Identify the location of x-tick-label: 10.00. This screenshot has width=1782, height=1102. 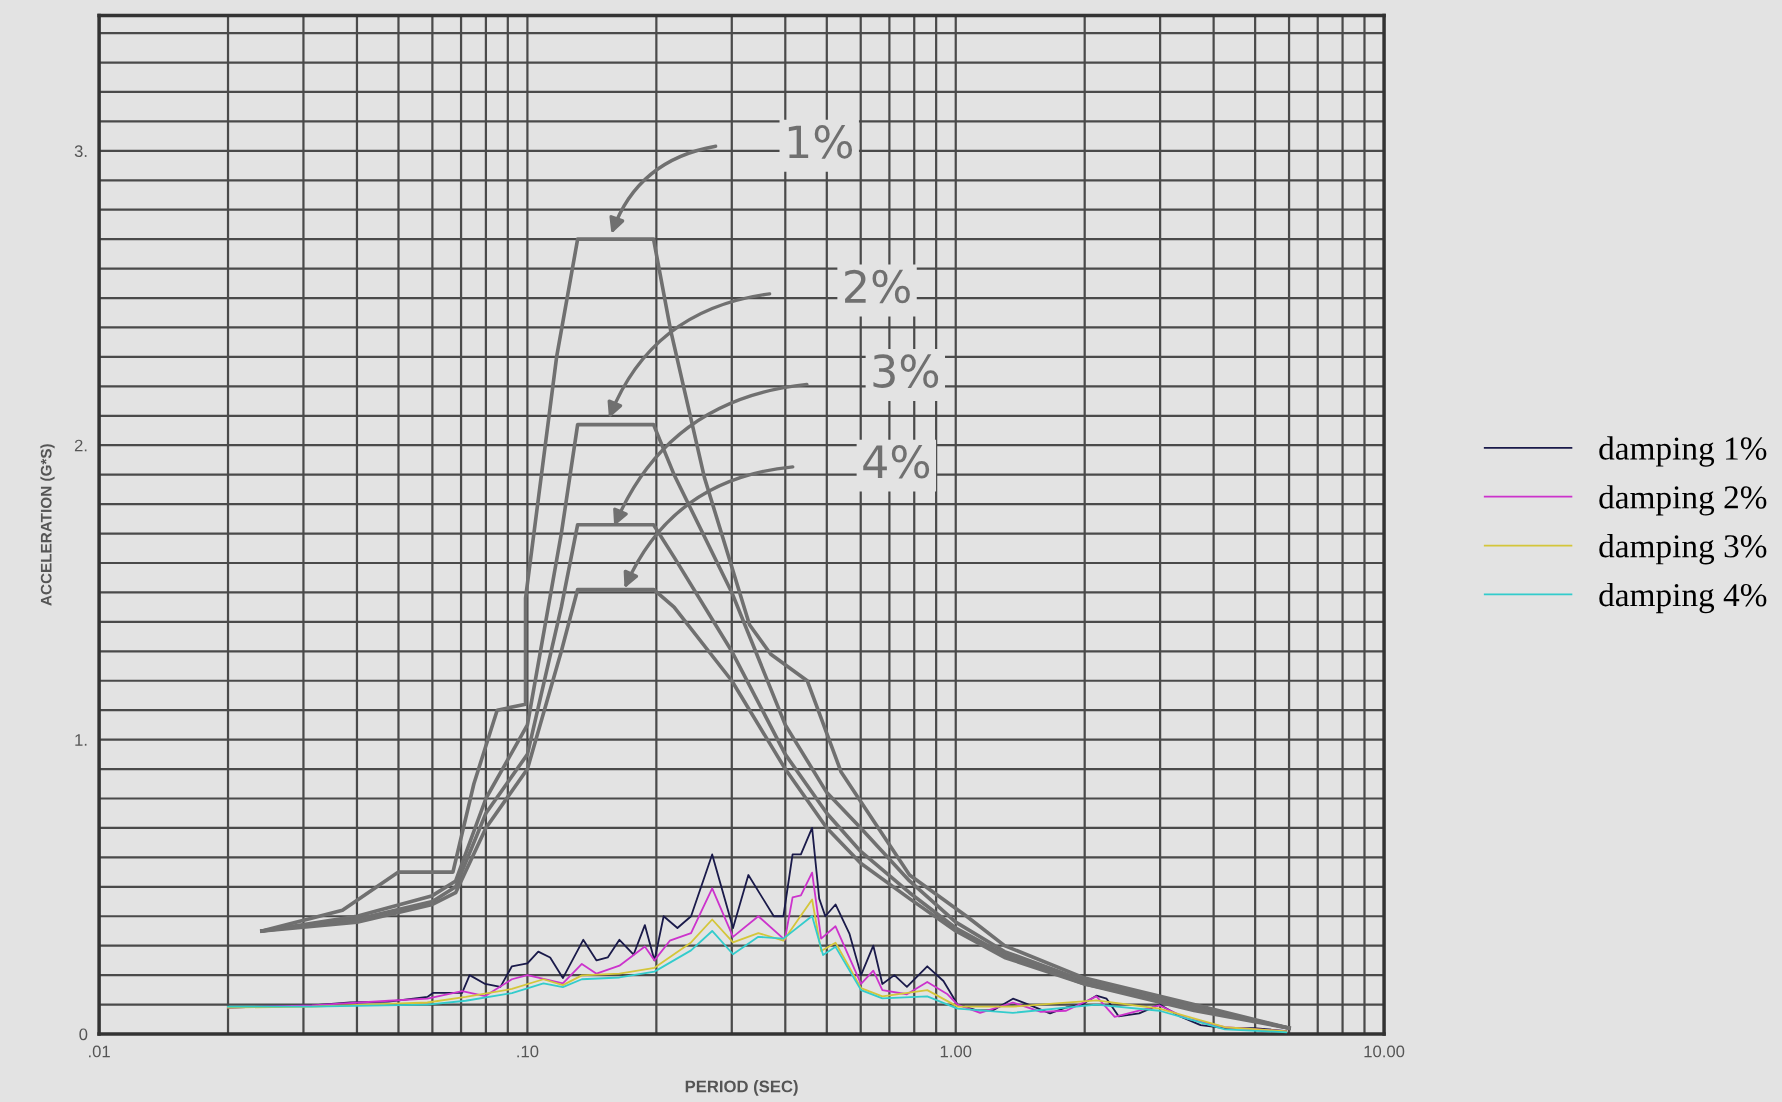
(1384, 1051).